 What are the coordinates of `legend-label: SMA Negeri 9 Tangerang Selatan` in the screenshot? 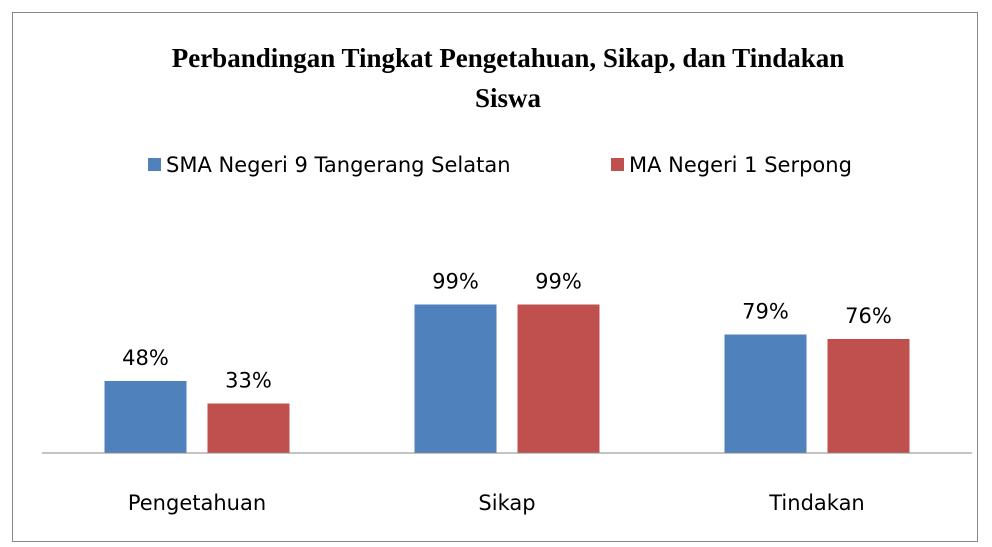 It's located at (338, 165).